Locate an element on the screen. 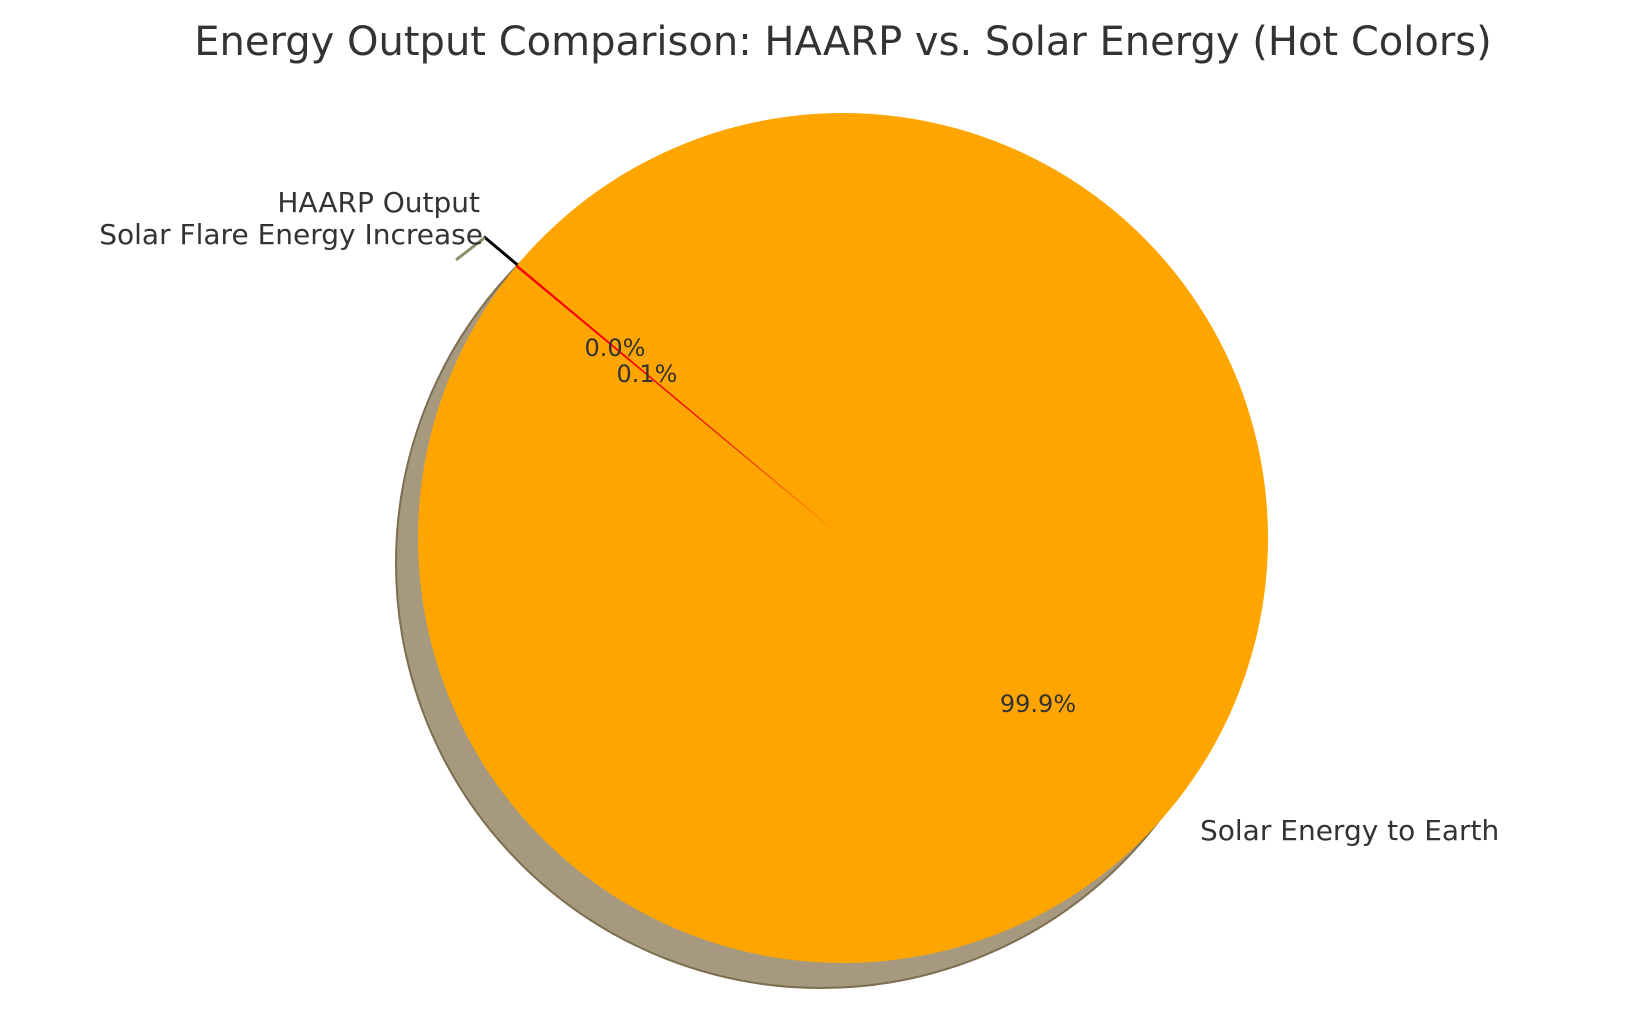  pie-slice-edge-solar-flare-energy-increase is located at coordinates (680, 401).